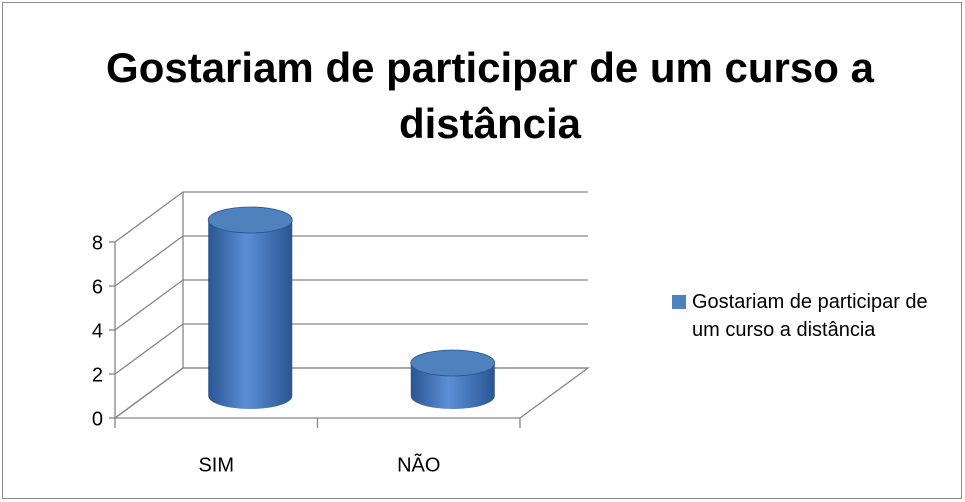 Image resolution: width=965 pixels, height=502 pixels. What do you see at coordinates (97, 331) in the screenshot?
I see `y-tick-label: 4` at bounding box center [97, 331].